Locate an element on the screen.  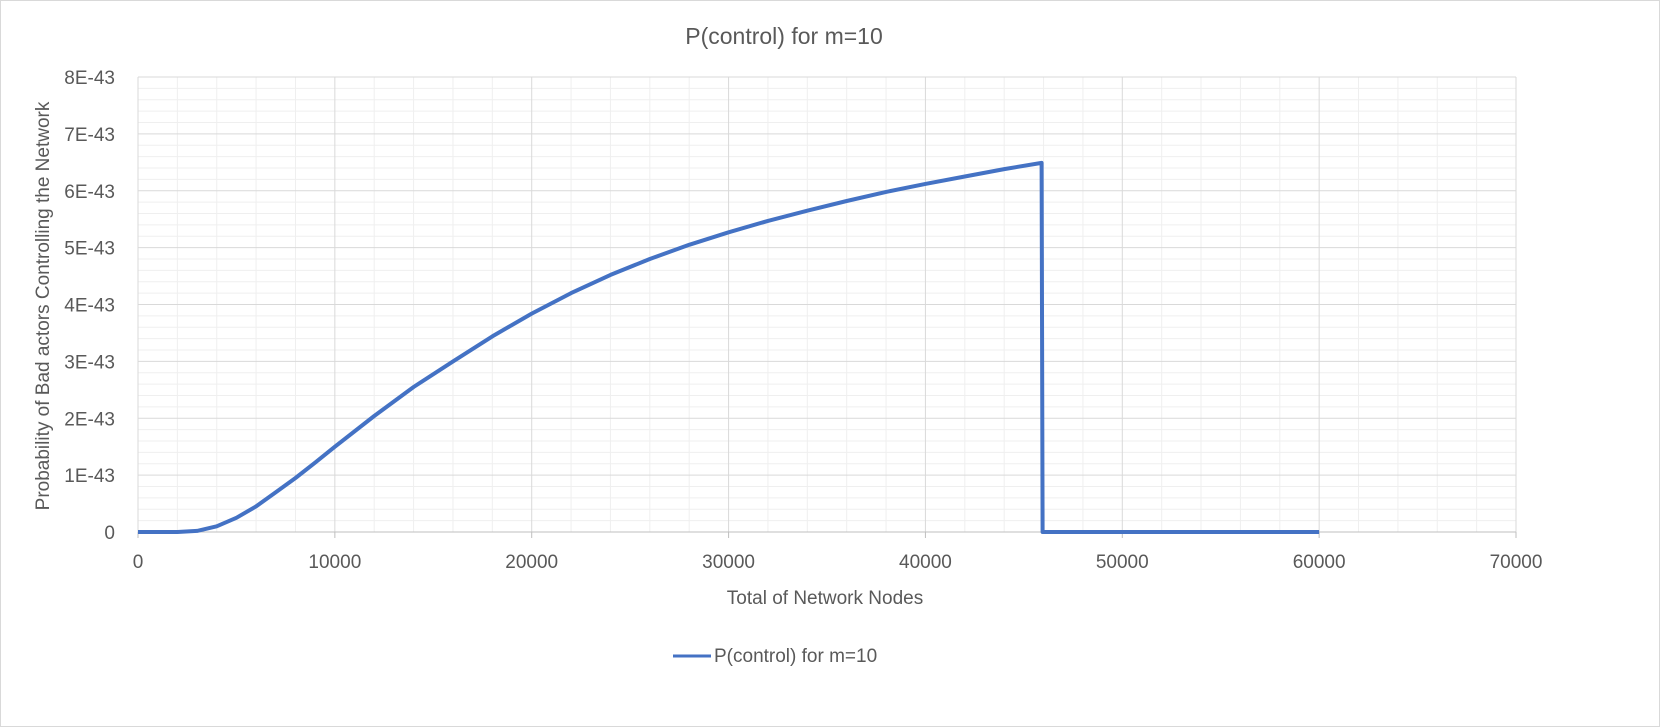
x-tick-label: 20000 is located at coordinates (531, 562).